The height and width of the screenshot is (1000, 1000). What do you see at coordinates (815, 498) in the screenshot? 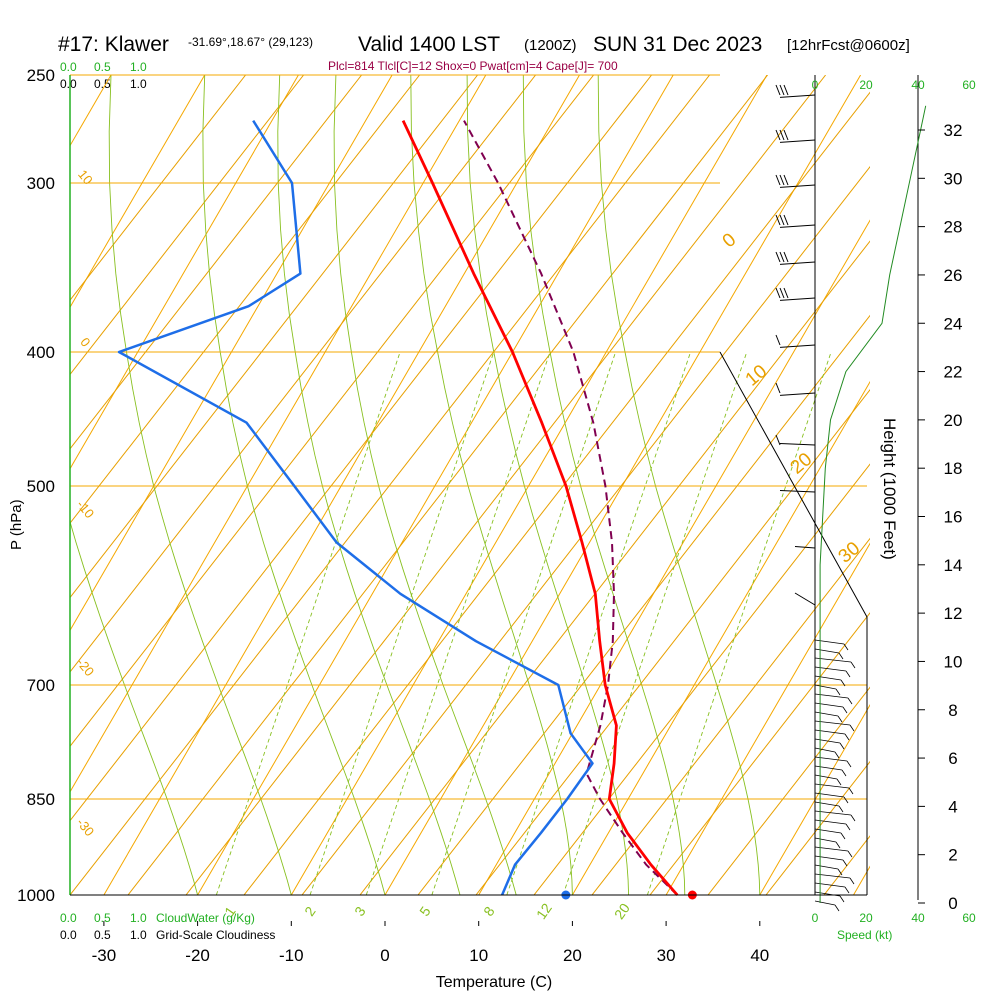
I see `wind-barbs` at bounding box center [815, 498].